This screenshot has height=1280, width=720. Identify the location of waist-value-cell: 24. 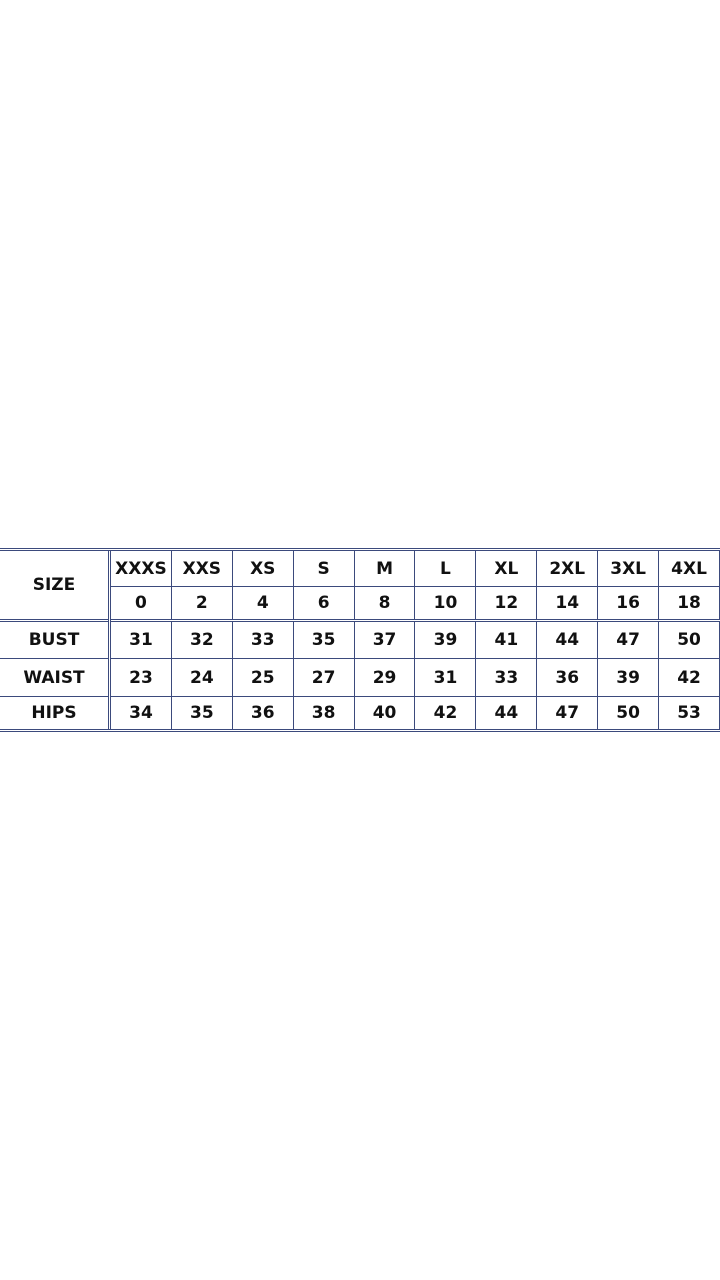
(202, 677).